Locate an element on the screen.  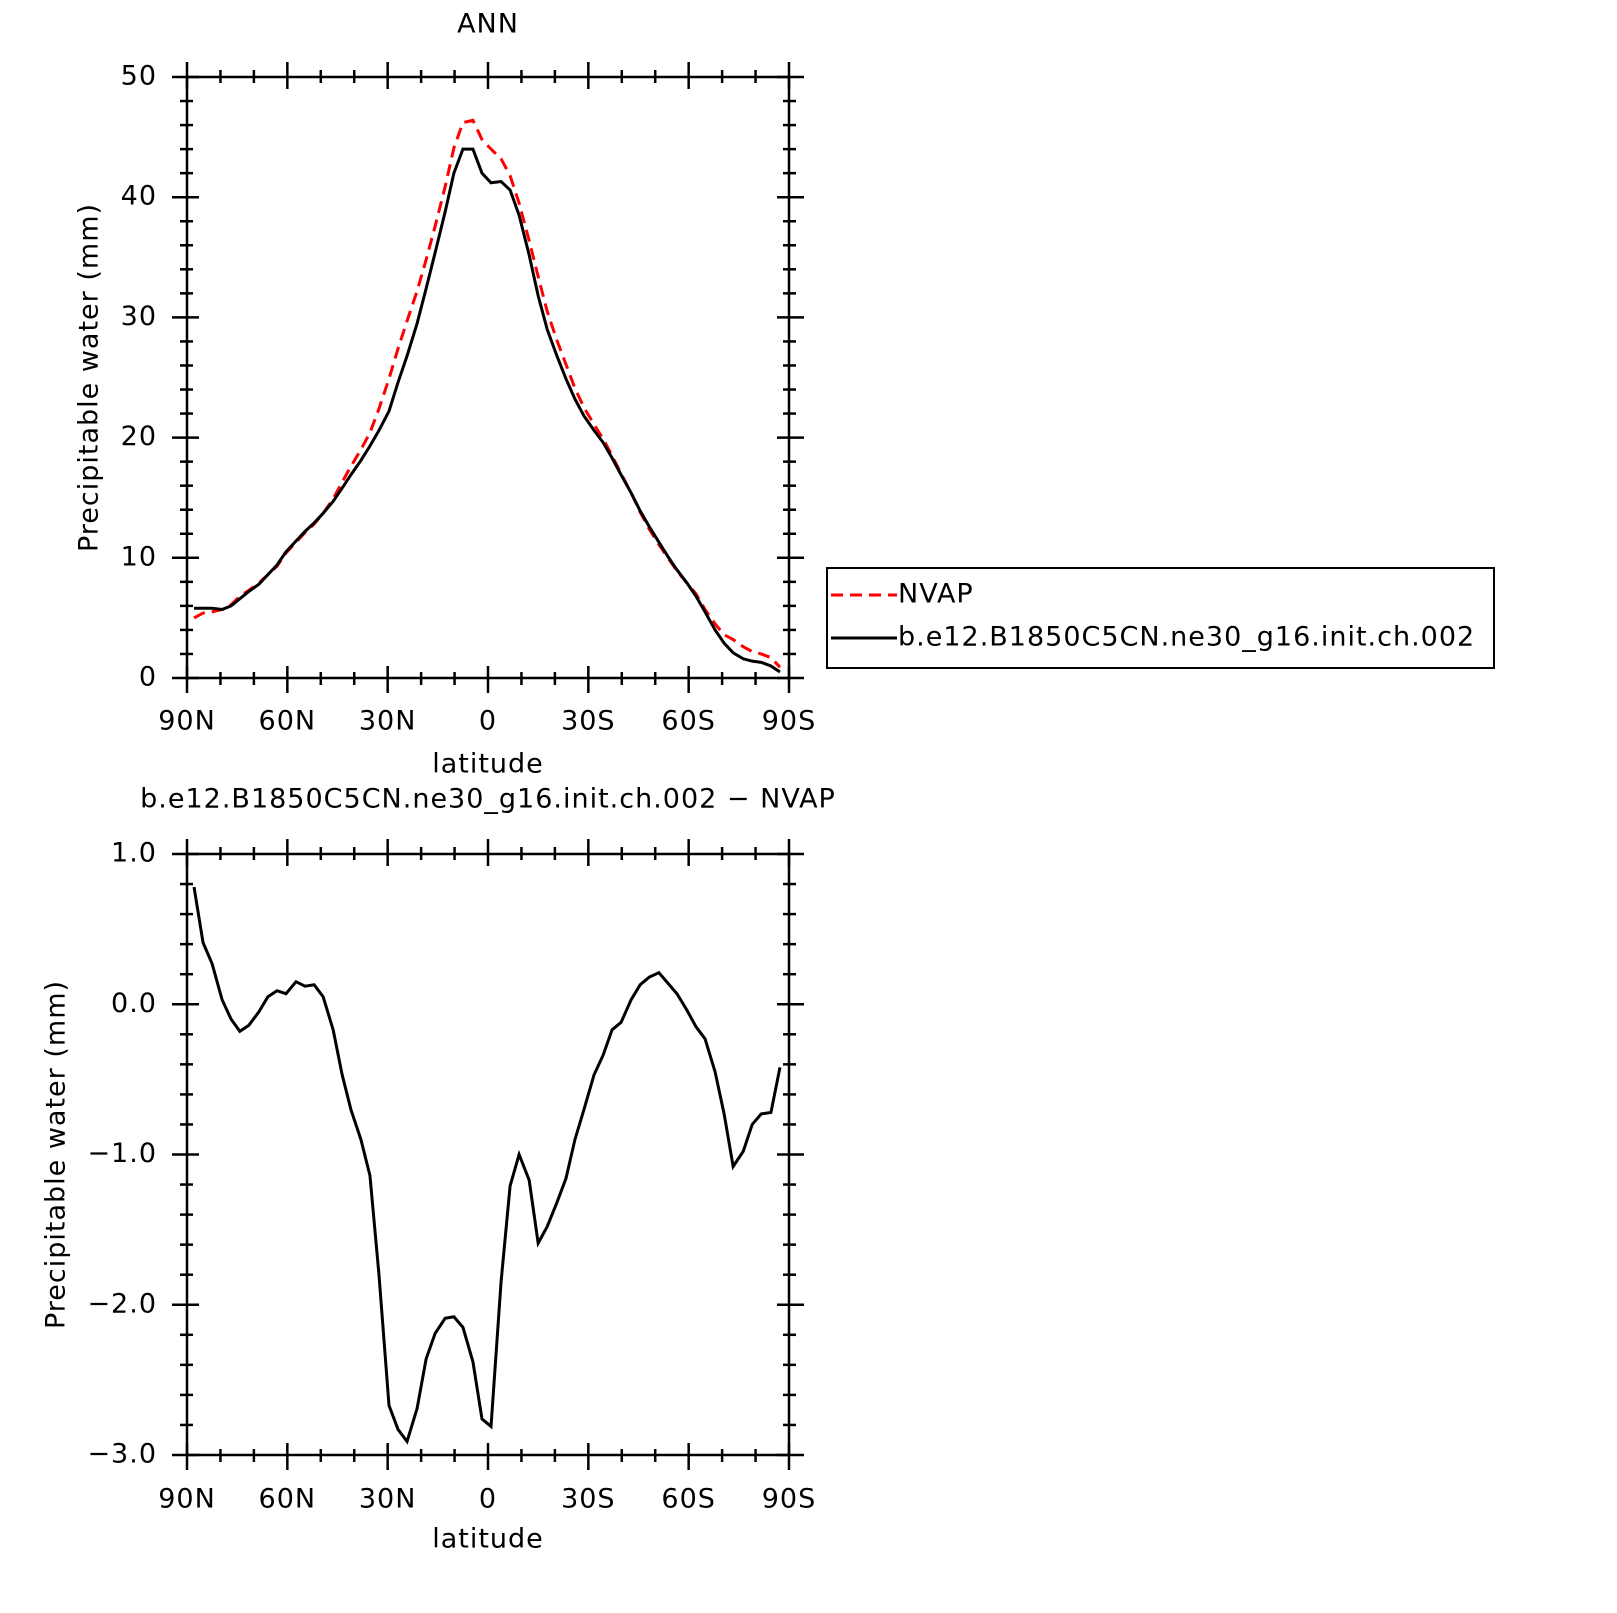
y-tick-label: 10 is located at coordinates (139, 556).